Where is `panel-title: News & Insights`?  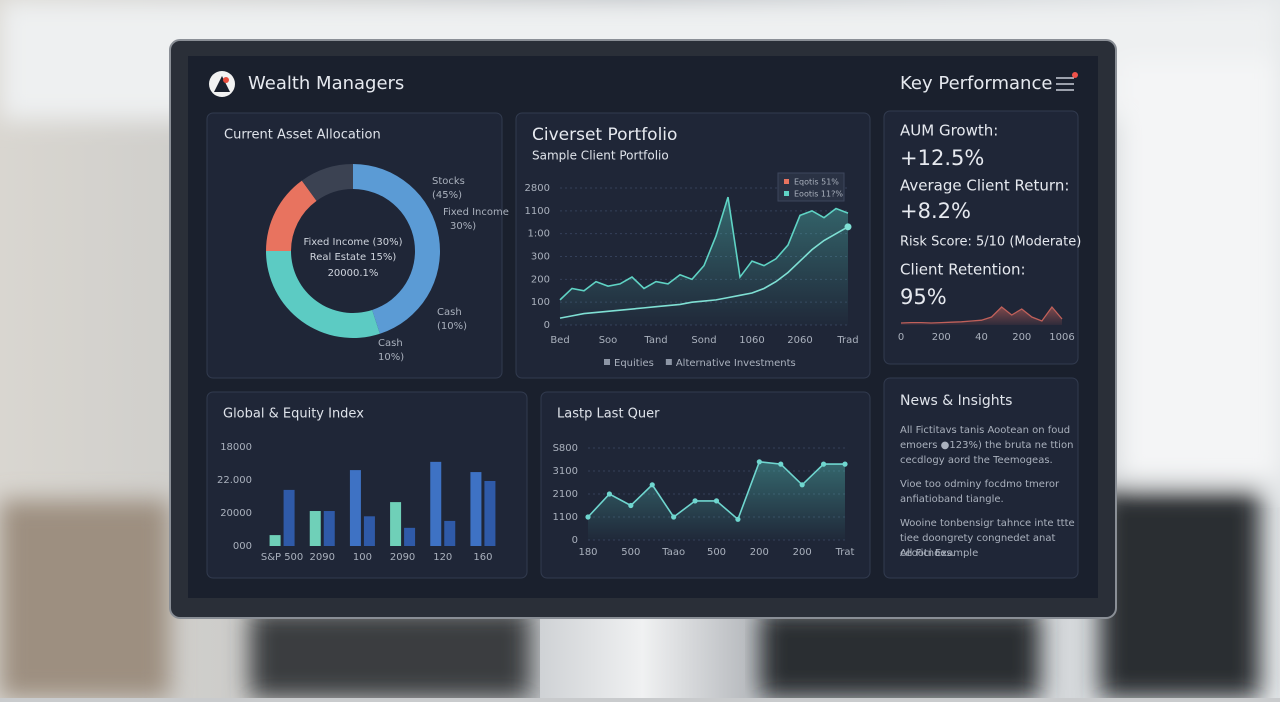 panel-title: News & Insights is located at coordinates (956, 401).